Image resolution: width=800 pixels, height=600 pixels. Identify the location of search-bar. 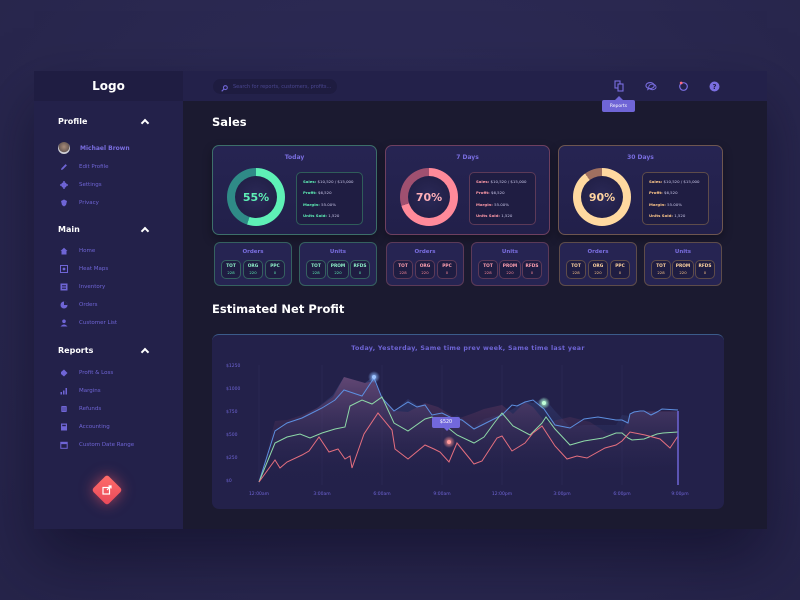
(275, 86).